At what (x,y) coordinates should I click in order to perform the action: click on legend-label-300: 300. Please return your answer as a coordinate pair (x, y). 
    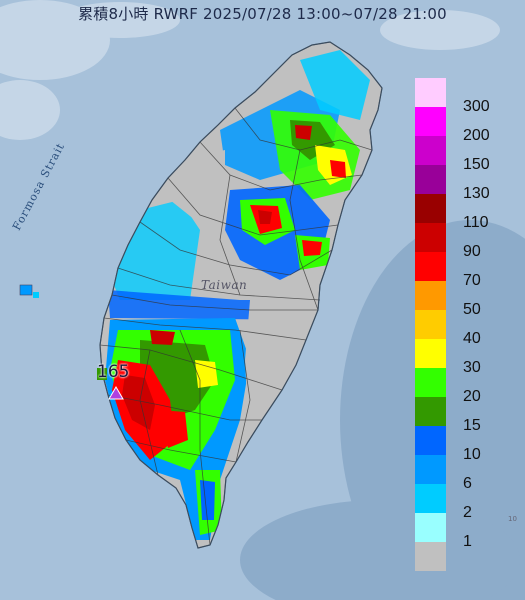
    Looking at the image, I should click on (476, 106).